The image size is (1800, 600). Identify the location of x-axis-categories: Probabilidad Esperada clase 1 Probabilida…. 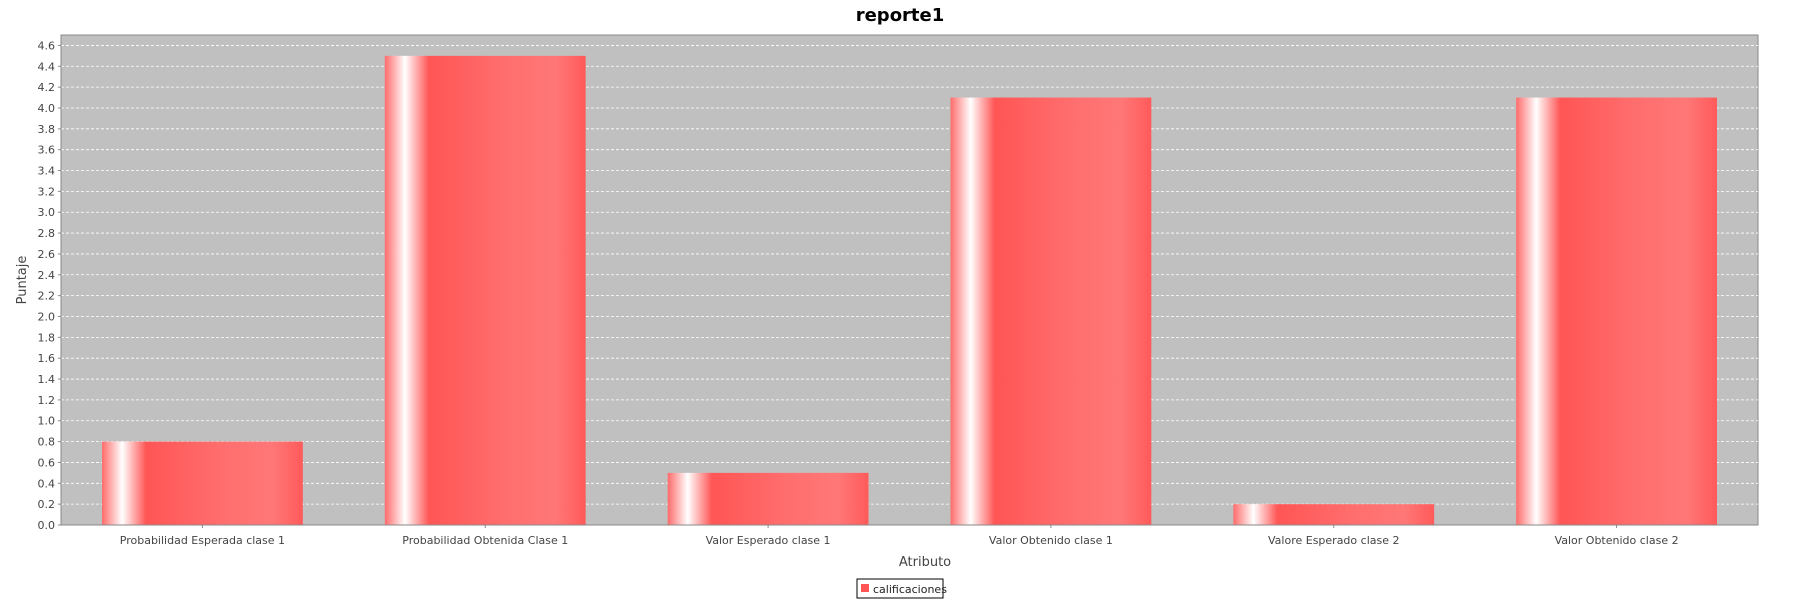
(899, 536).